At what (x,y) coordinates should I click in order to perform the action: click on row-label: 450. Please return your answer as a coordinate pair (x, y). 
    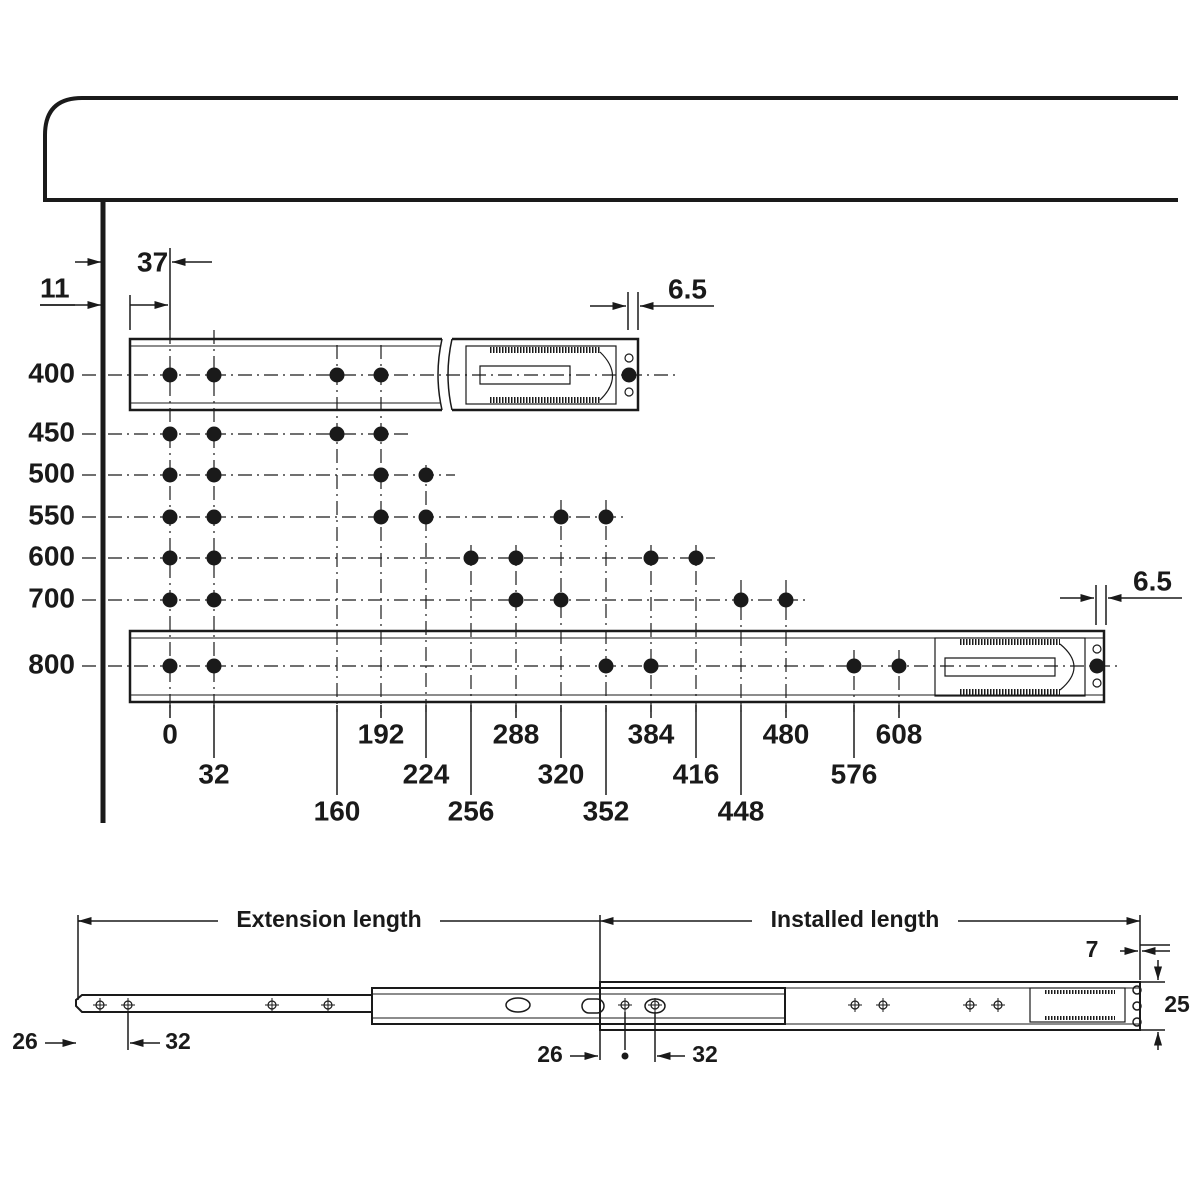
    Looking at the image, I should click on (51, 431).